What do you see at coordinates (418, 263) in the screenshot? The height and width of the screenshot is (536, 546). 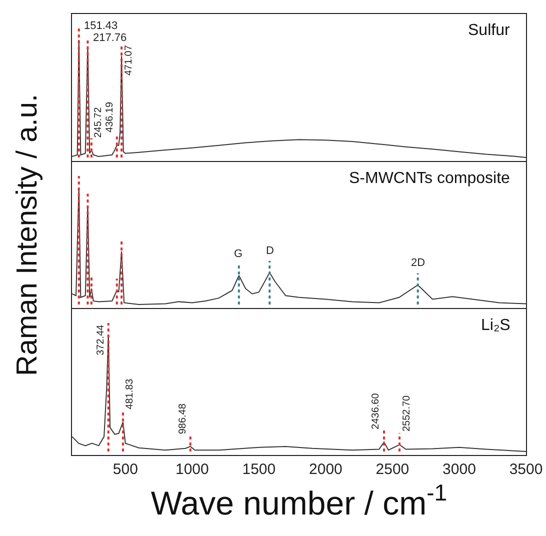 I see `ref-line-label: 2D` at bounding box center [418, 263].